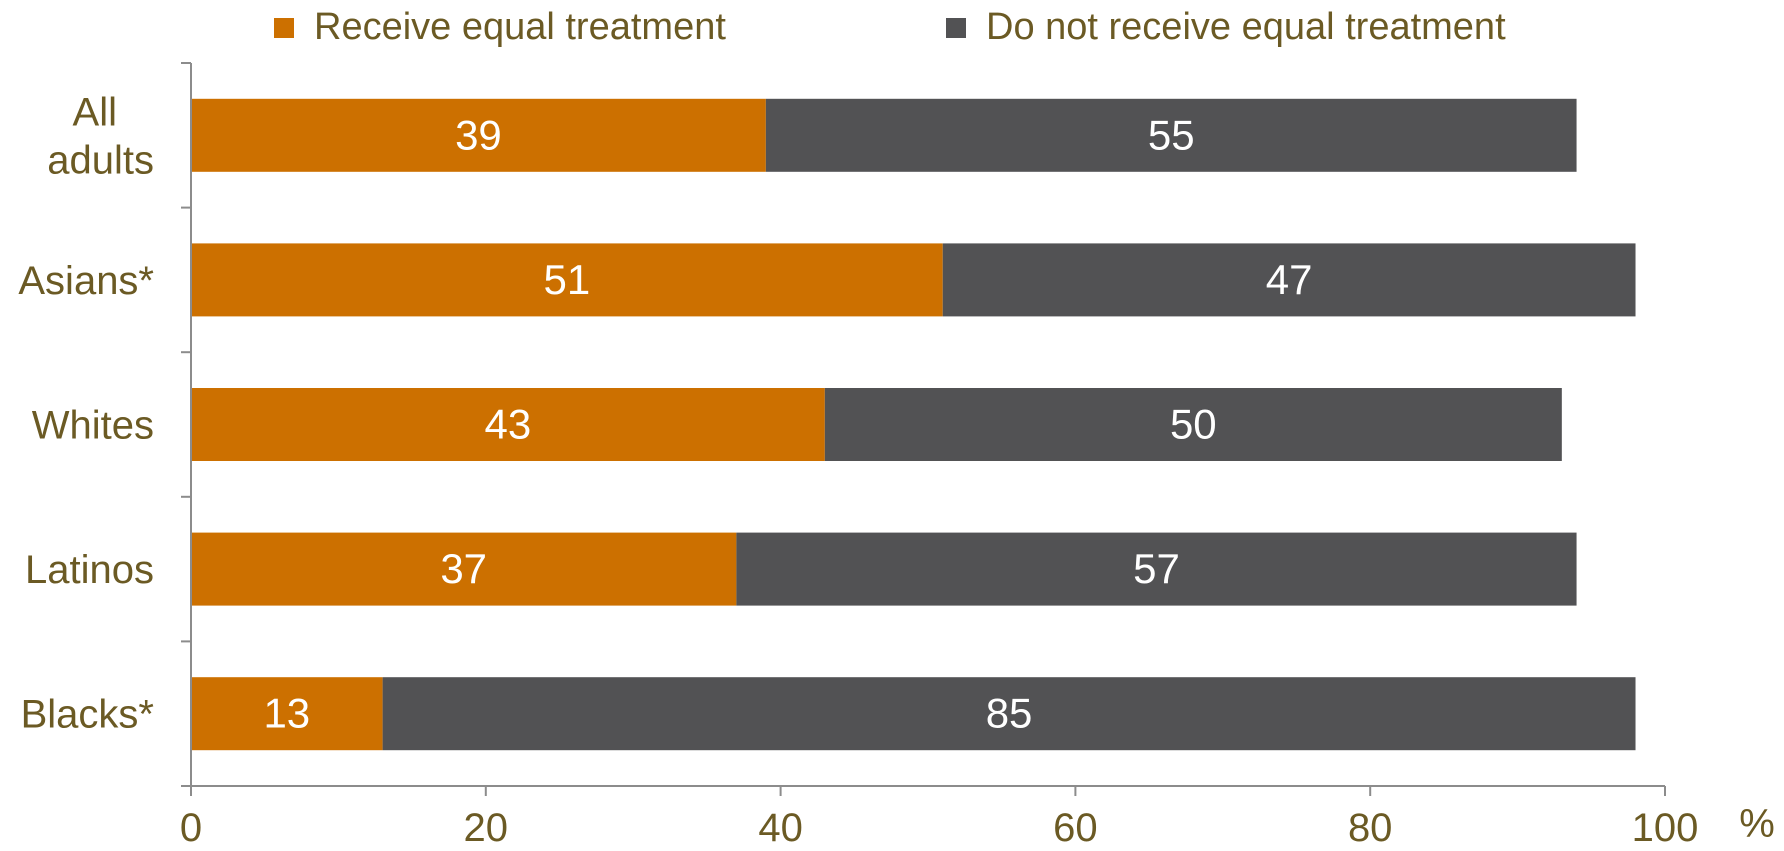 The image size is (1784, 851). I want to click on data-label-receive-equal-treatment-all-adults: 39, so click(478, 134).